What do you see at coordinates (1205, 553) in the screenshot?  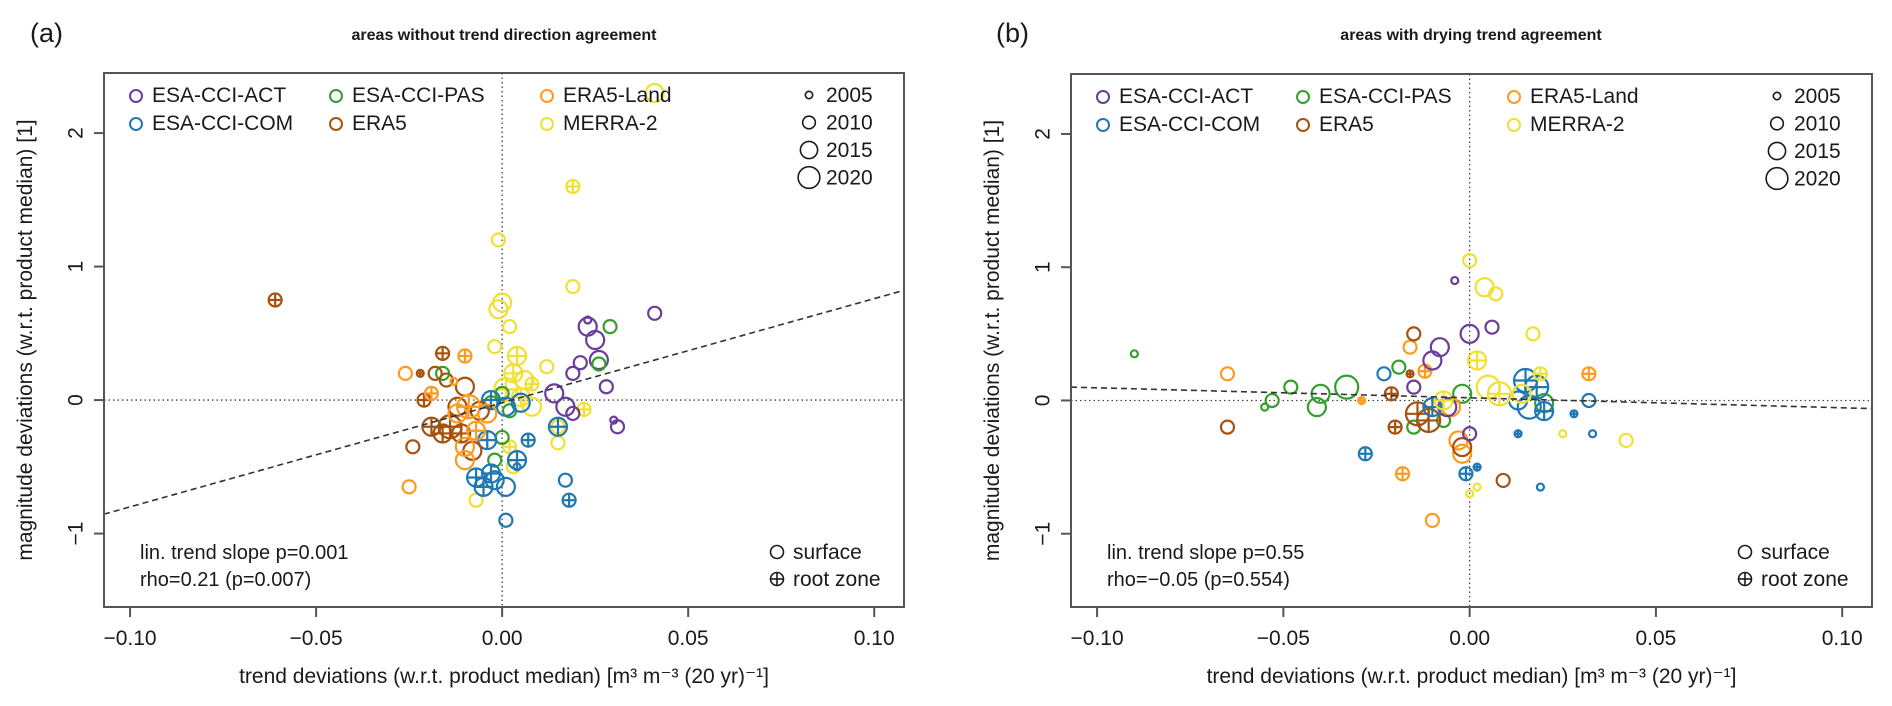 I see `annotation-trend-slope: lin. trend slope p=0.55` at bounding box center [1205, 553].